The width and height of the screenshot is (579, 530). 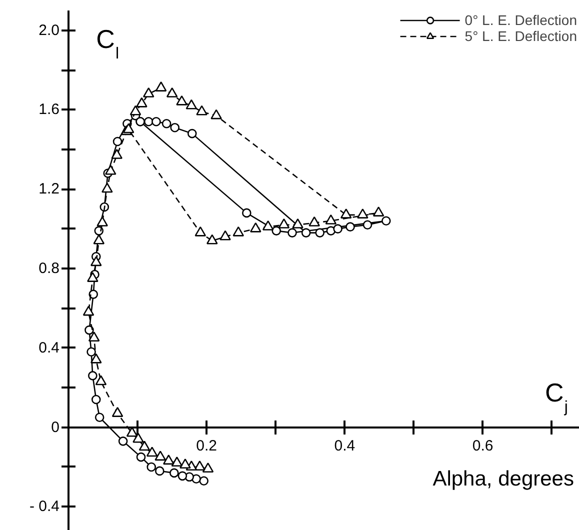 I want to click on y-tick-label: 1.6, so click(x=49, y=109).